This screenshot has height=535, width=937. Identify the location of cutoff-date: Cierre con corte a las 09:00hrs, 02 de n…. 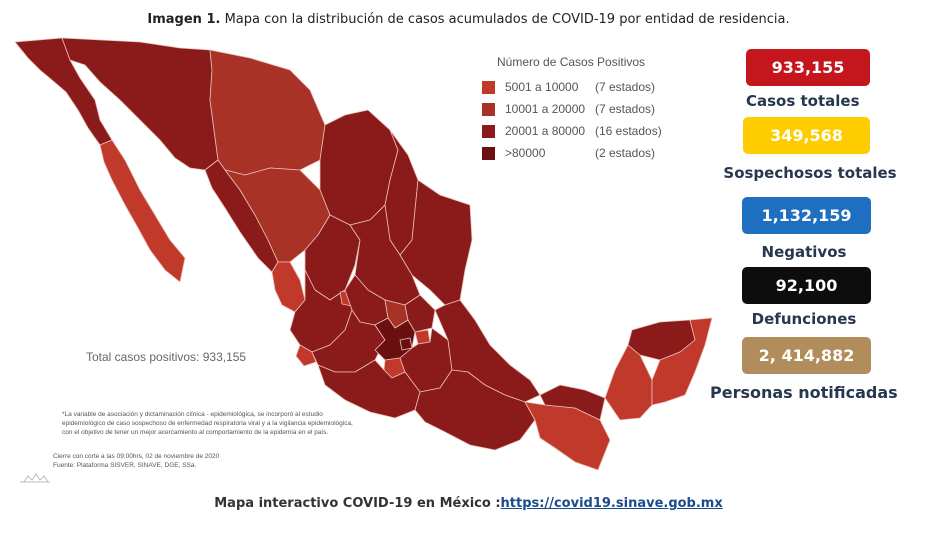
(136, 456).